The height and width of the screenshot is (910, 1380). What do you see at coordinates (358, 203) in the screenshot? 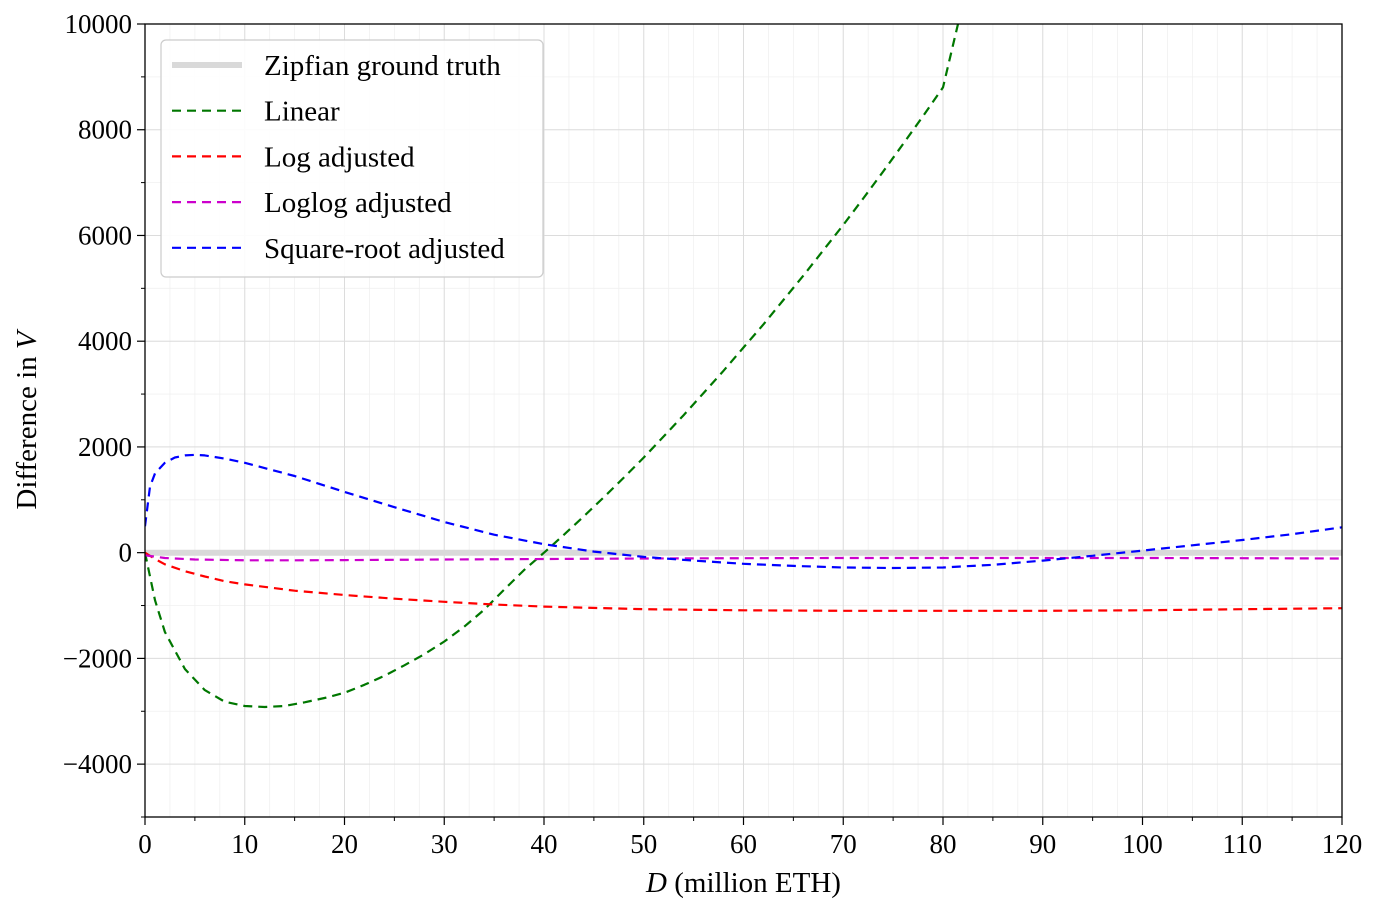
I see `legend-label-3: Loglog adjusted` at bounding box center [358, 203].